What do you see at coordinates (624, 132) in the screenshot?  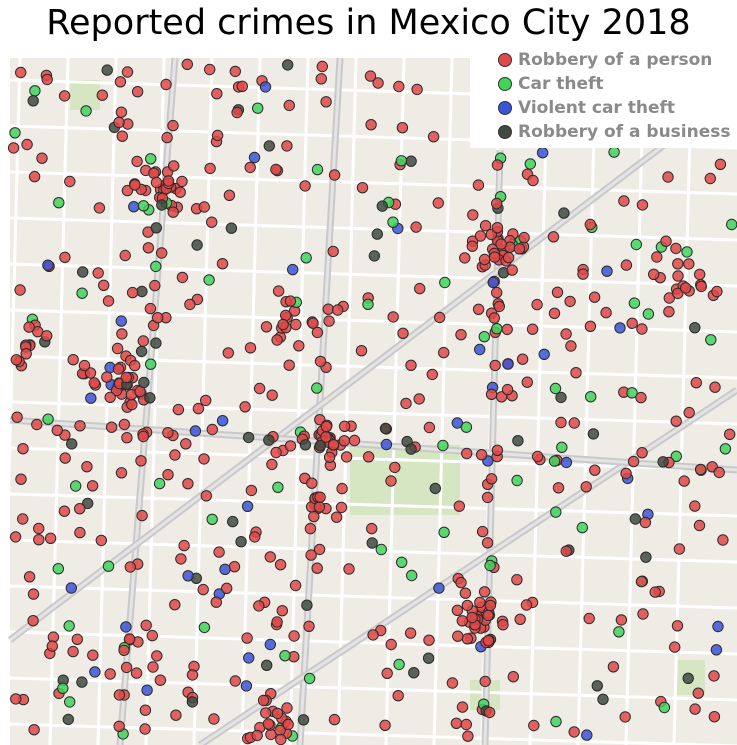 I see `legend-label: Robbery of a business` at bounding box center [624, 132].